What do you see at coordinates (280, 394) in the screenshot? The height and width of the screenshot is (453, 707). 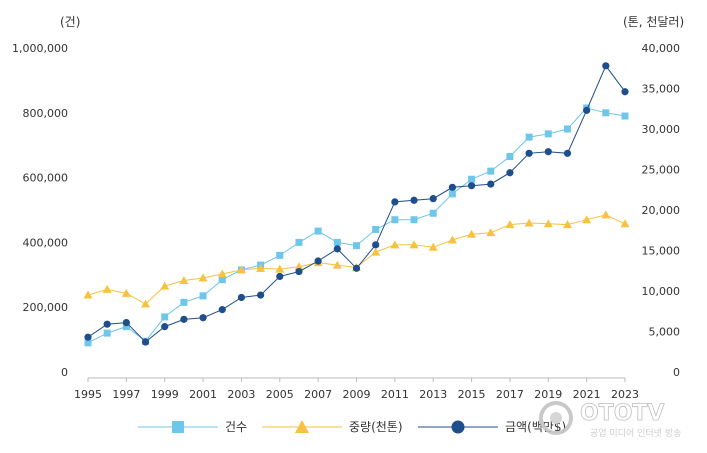 I see `x-tick-label: 2005` at bounding box center [280, 394].